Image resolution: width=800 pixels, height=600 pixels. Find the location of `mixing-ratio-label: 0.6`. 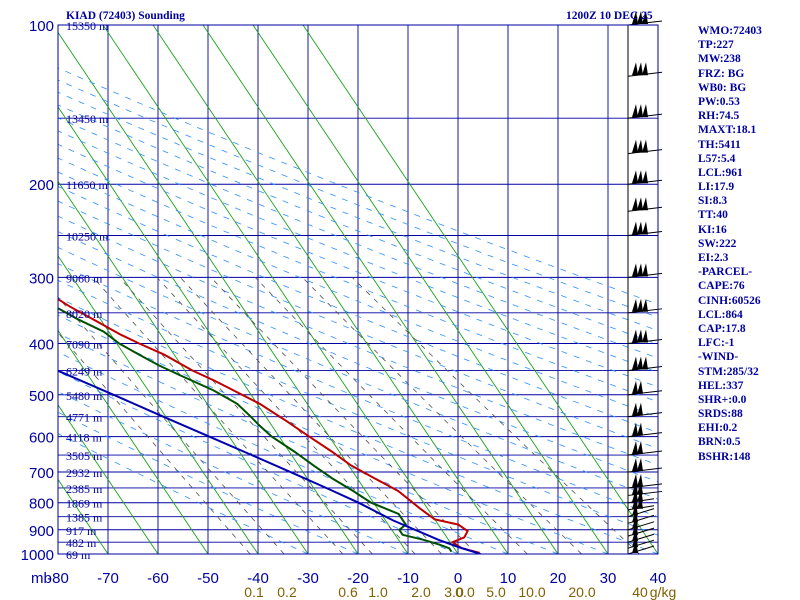

mixing-ratio-label: 0.6 is located at coordinates (348, 592).